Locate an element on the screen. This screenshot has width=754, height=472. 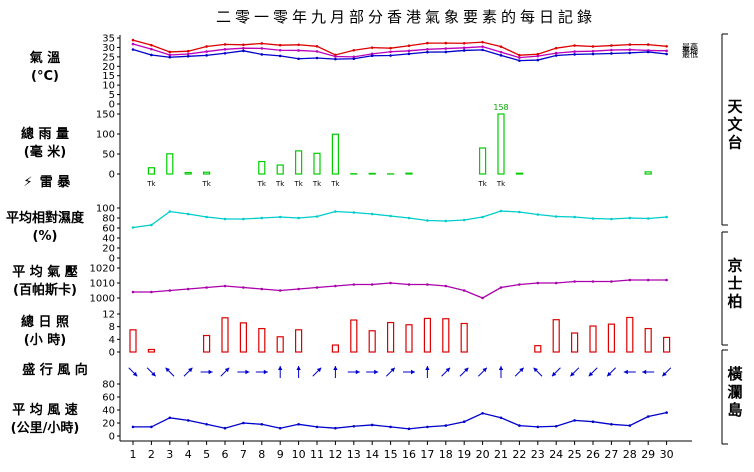
pressure-label: 平 均 氣 壓 is located at coordinates (45, 272).